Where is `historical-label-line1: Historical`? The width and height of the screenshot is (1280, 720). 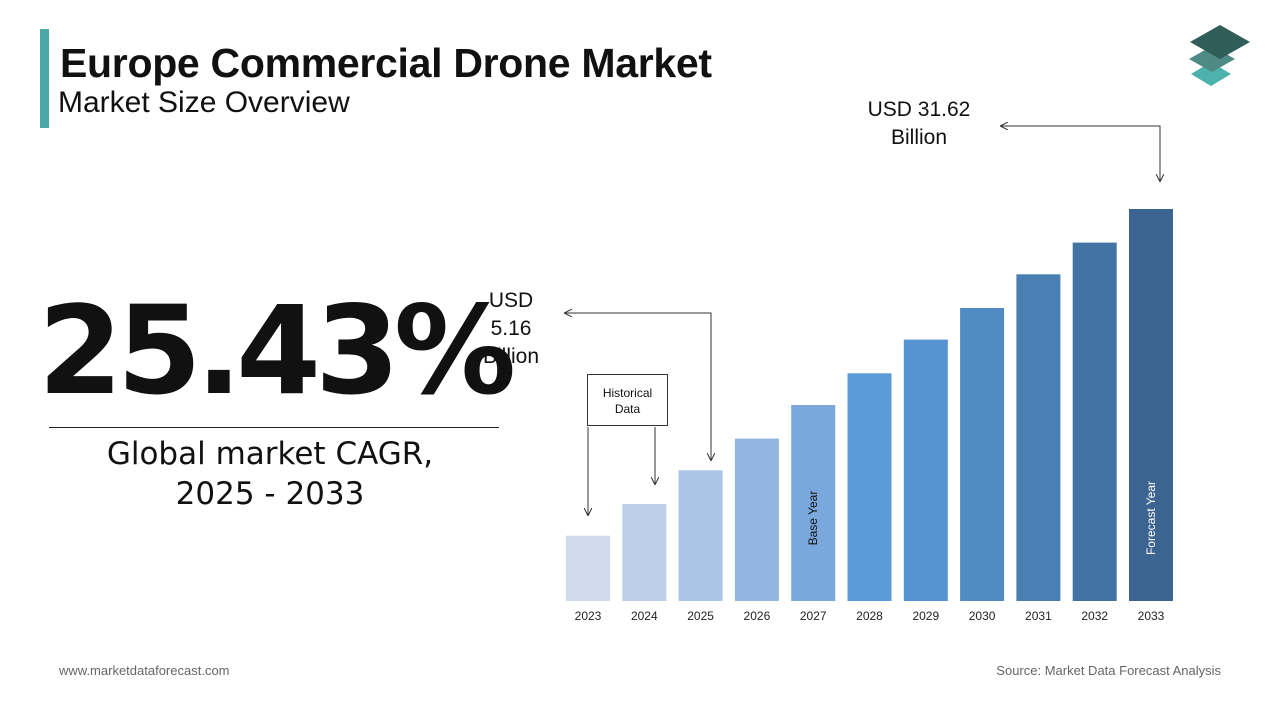 historical-label-line1: Historical is located at coordinates (627, 393).